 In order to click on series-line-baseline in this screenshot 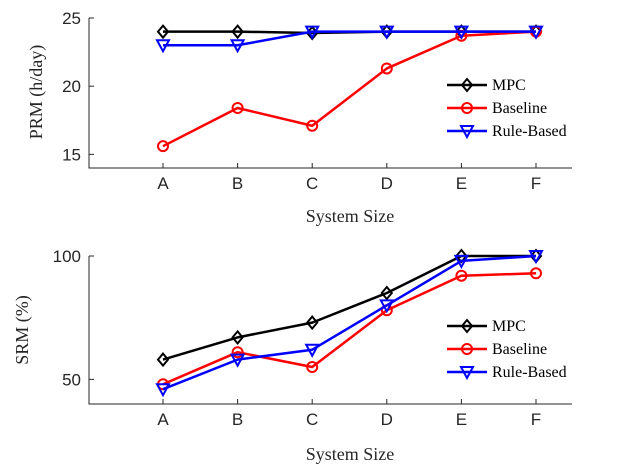, I will do `click(349, 329)`.